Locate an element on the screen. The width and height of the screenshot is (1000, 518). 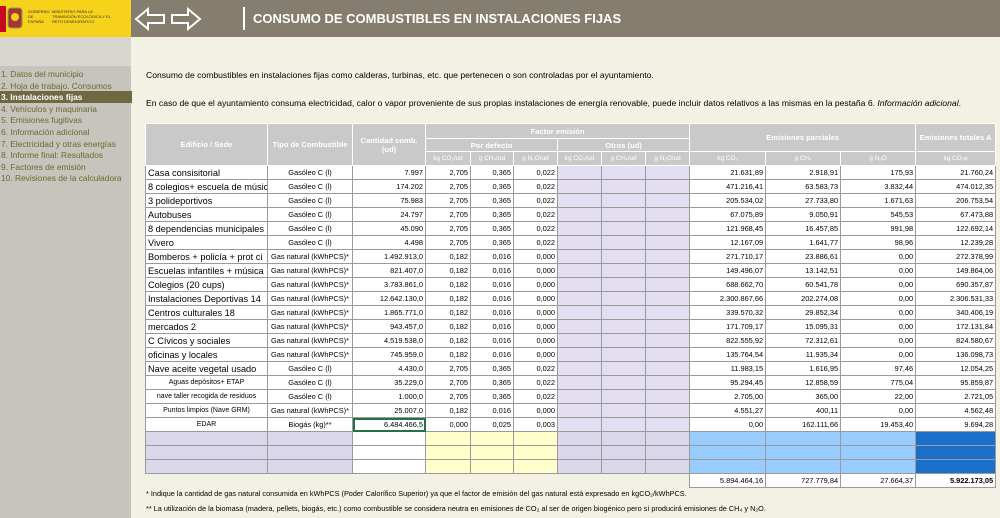
quantity-cell: 1.865.771,0 is located at coordinates (389, 312).